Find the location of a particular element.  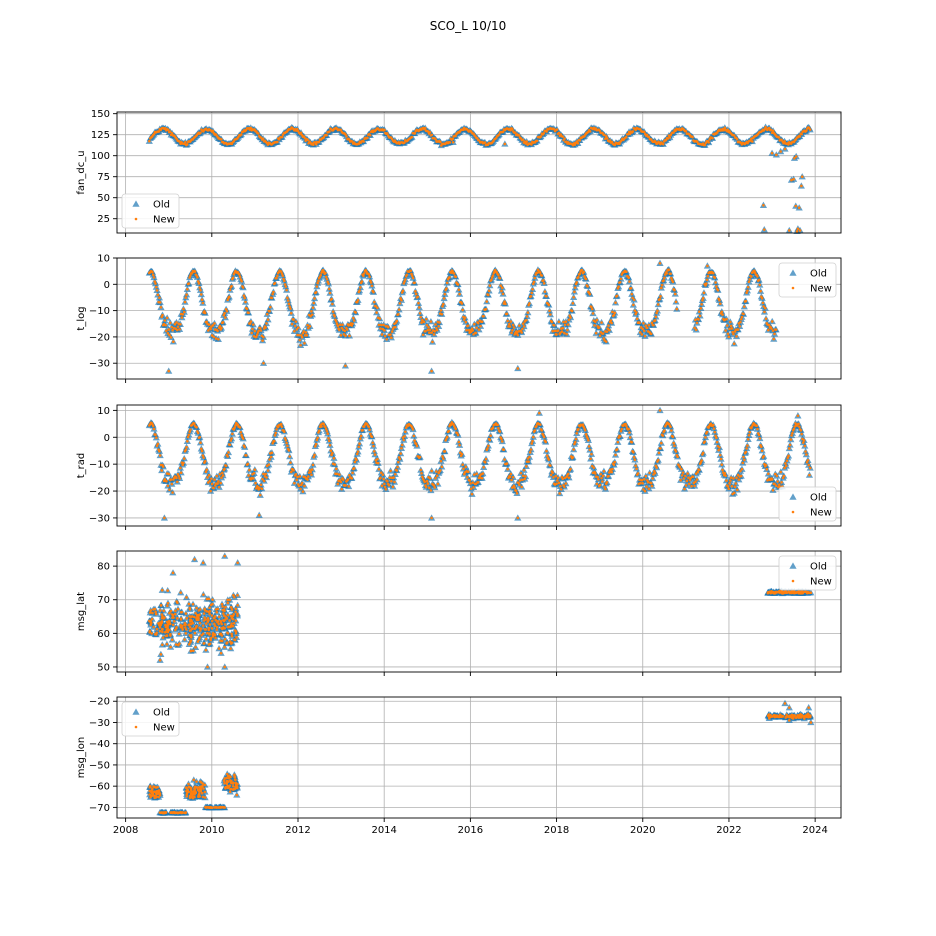

y-axis-label: t_rad is located at coordinates (81, 466).